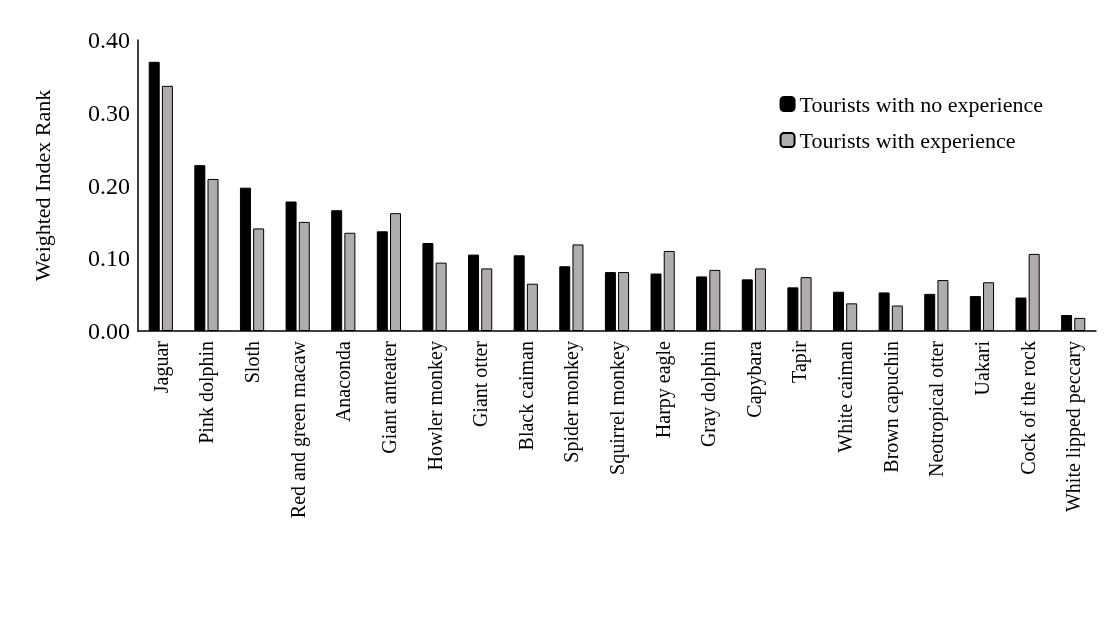  Describe the element at coordinates (109, 258) in the screenshot. I see `y-tick-label: 0.10` at that location.